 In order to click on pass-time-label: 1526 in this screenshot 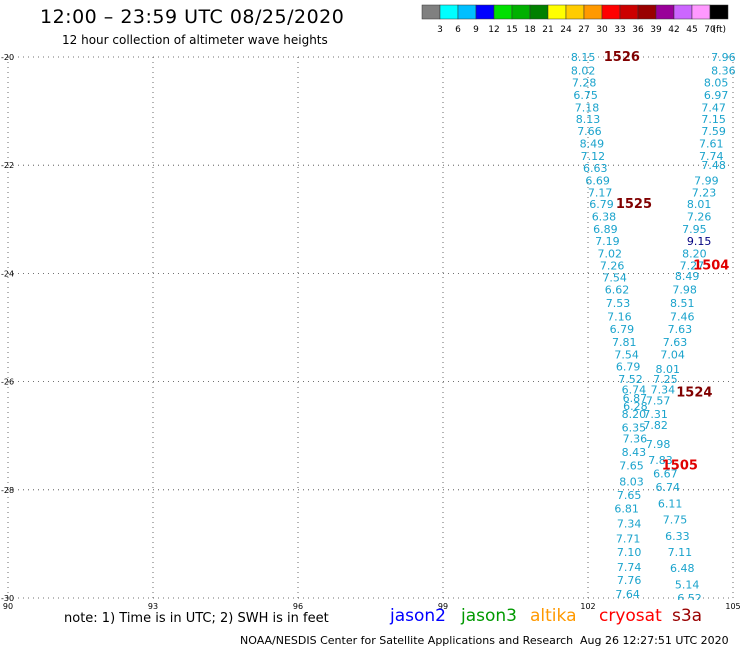, I will do `click(622, 57)`.